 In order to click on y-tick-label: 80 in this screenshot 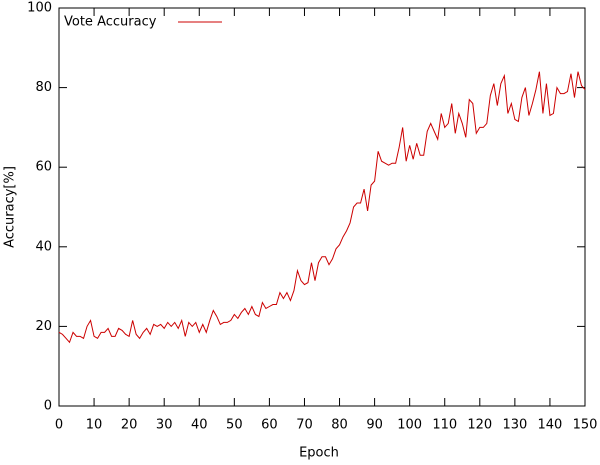, I will do `click(43, 87)`.